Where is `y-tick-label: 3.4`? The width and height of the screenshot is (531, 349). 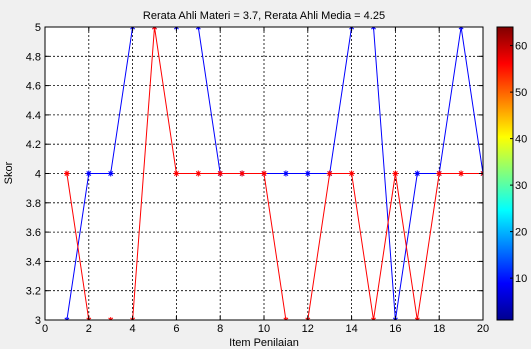
y-tick-label: 3.4 is located at coordinates (33, 262).